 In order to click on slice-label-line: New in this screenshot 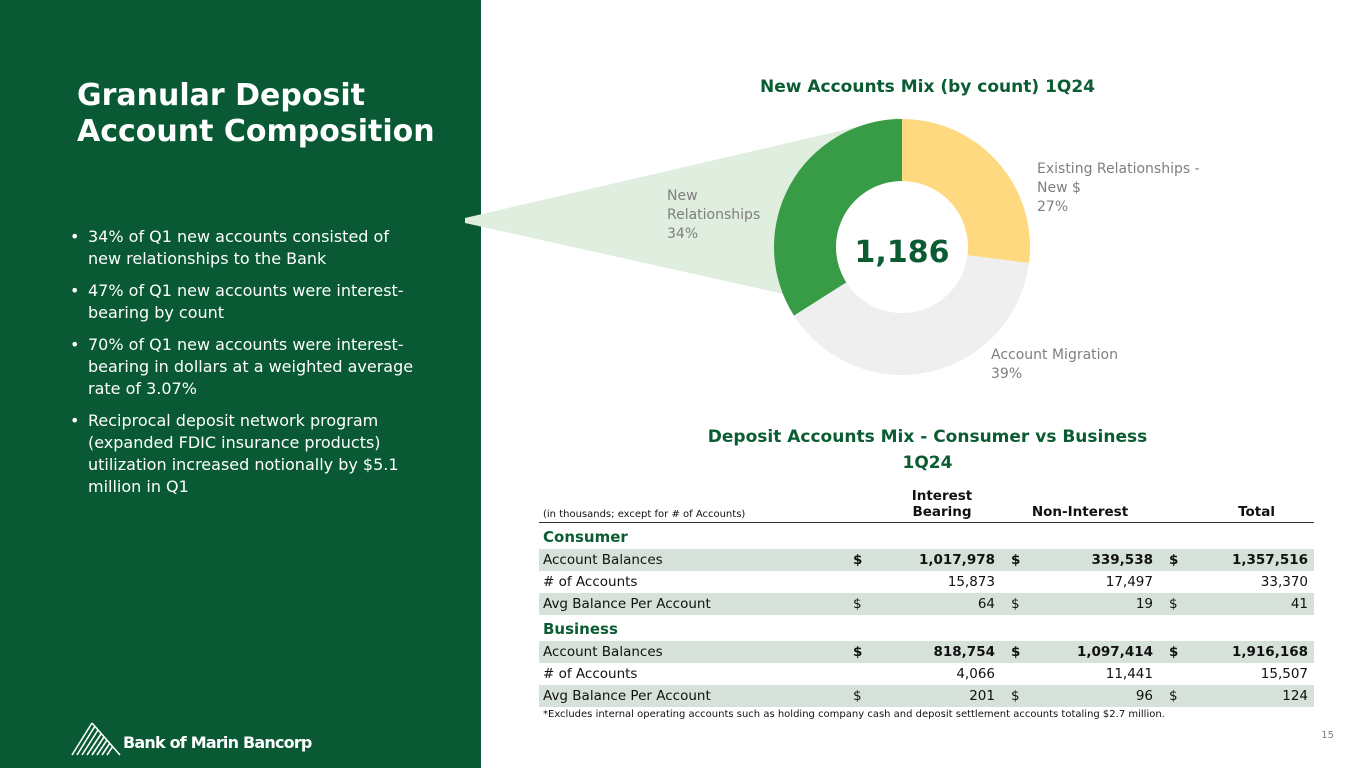, I will do `click(682, 196)`.